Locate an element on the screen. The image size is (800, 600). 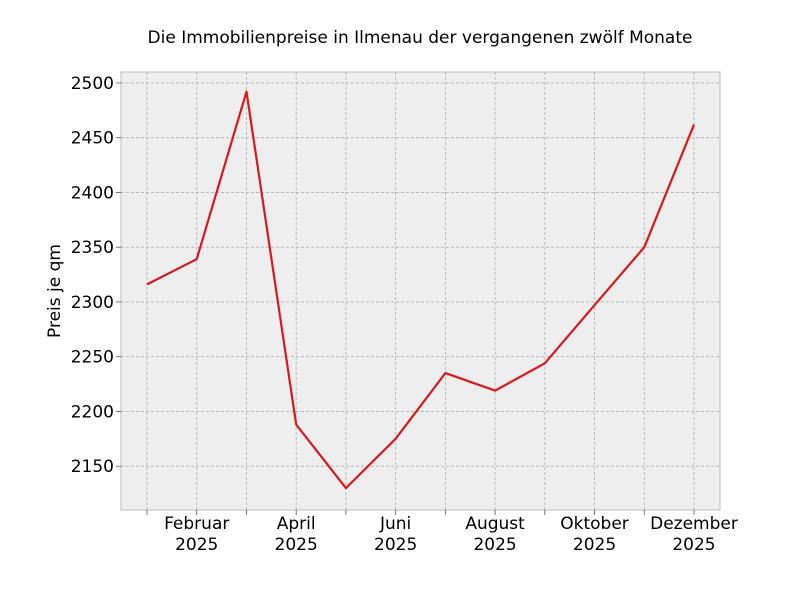
y-tick-label: 2400 is located at coordinates (92, 193).